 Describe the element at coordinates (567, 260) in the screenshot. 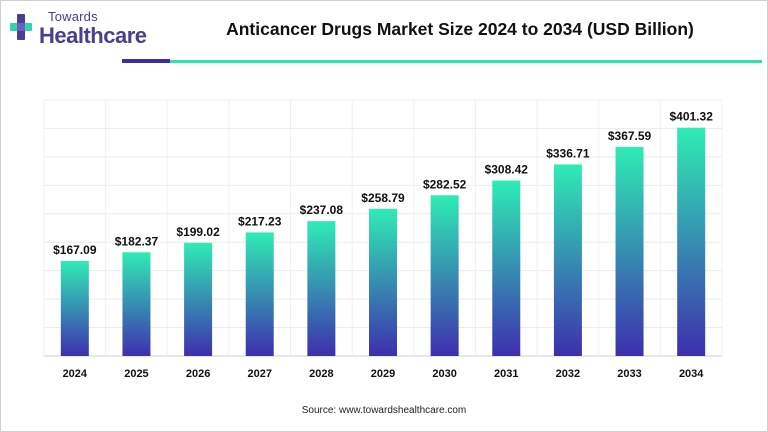

I see `bar-2032` at that location.